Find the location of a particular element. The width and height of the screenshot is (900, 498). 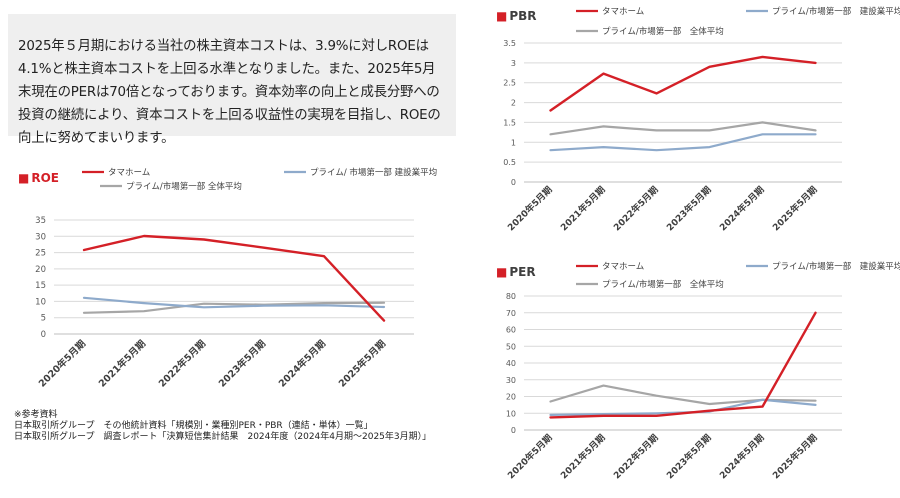

references-heading: ※参考資料 is located at coordinates (36, 415).